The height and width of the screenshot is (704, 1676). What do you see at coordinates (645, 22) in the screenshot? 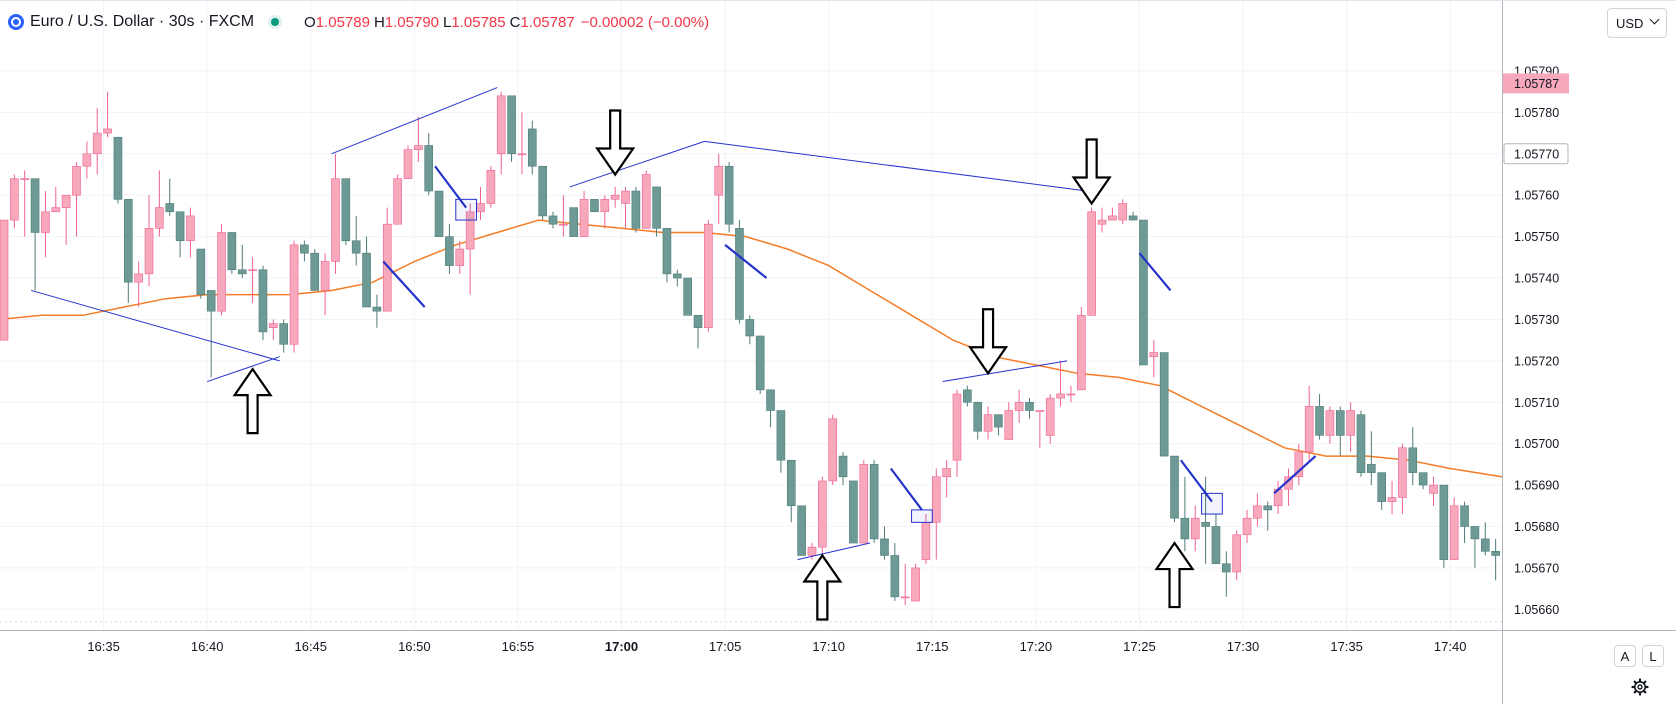
I see `change-value: −0.00002 (−0.00%)` at bounding box center [645, 22].